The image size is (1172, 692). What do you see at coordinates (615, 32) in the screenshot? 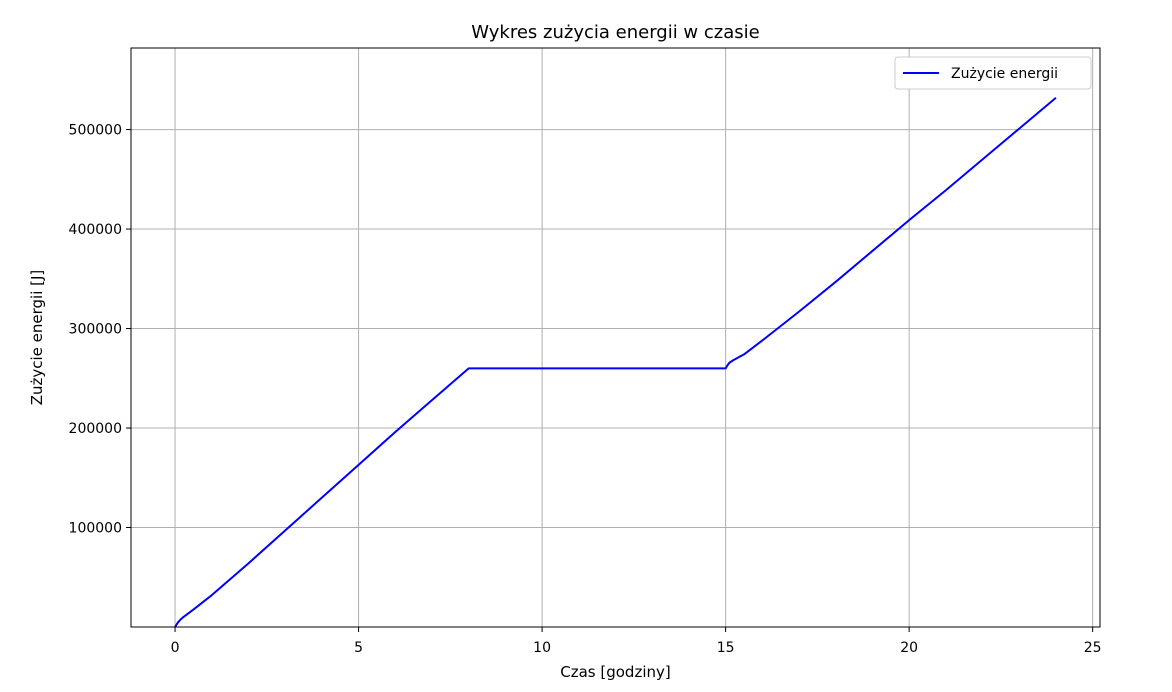
I see `chart-title: Wykres zużycia energii w czasie` at bounding box center [615, 32].